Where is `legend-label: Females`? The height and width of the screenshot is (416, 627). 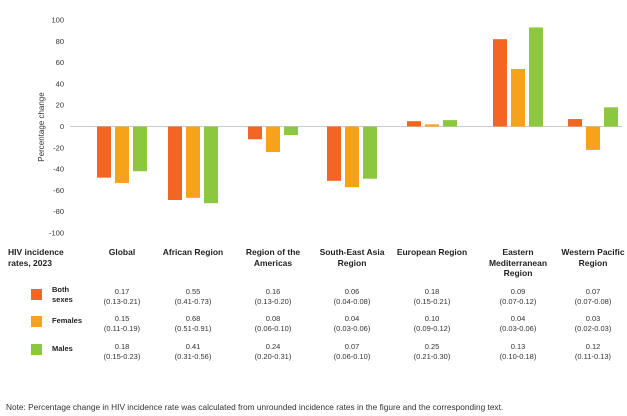
legend-label: Females is located at coordinates (67, 320).